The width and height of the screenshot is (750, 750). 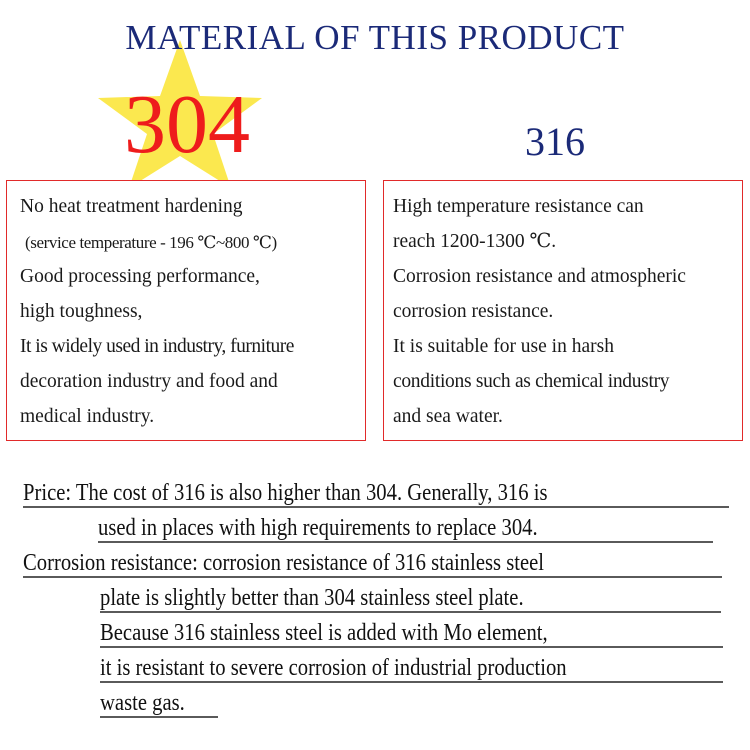 What do you see at coordinates (448, 416) in the screenshot?
I see `property-line: and sea water.` at bounding box center [448, 416].